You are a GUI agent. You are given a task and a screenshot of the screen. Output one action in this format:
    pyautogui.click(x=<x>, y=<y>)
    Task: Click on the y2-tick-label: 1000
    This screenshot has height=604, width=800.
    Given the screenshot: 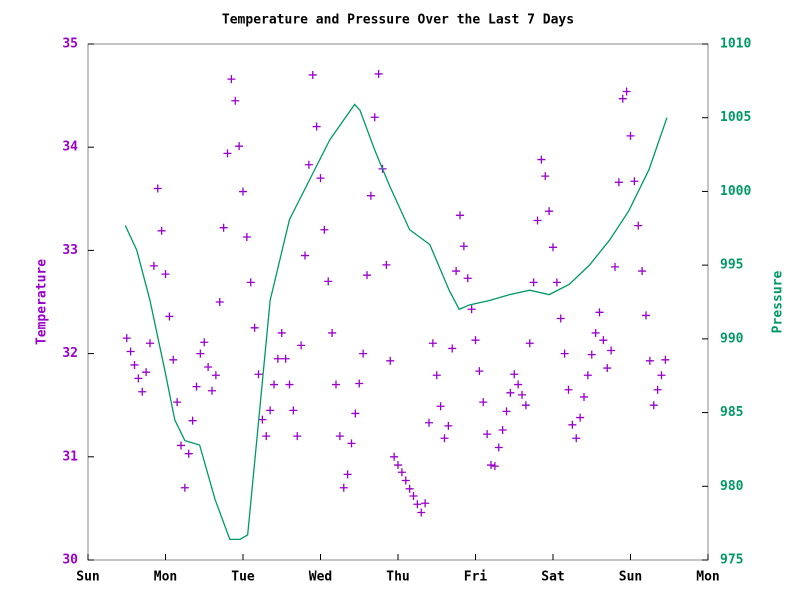 What is the action you would take?
    pyautogui.click(x=735, y=191)
    